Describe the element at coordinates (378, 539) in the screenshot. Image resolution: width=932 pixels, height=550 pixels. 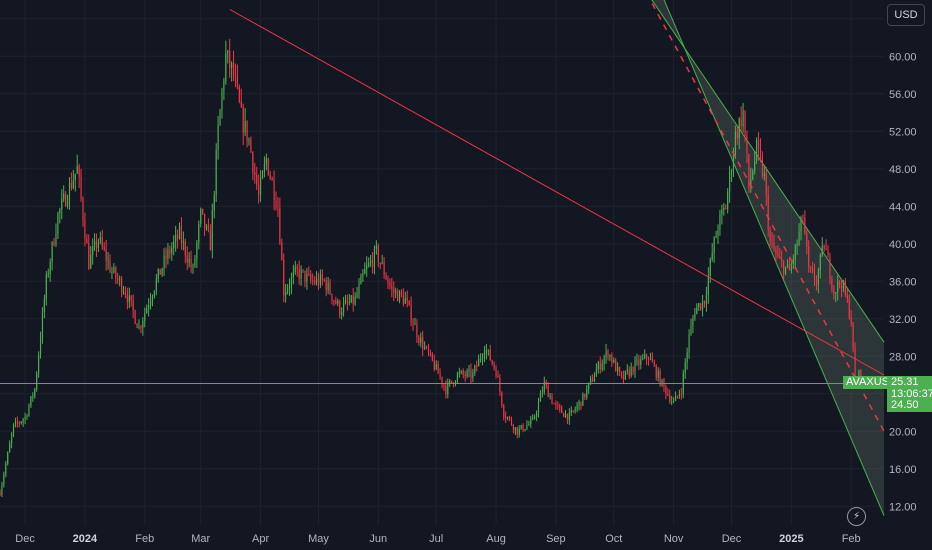
I see `time-tick-label: Jun` at that location.